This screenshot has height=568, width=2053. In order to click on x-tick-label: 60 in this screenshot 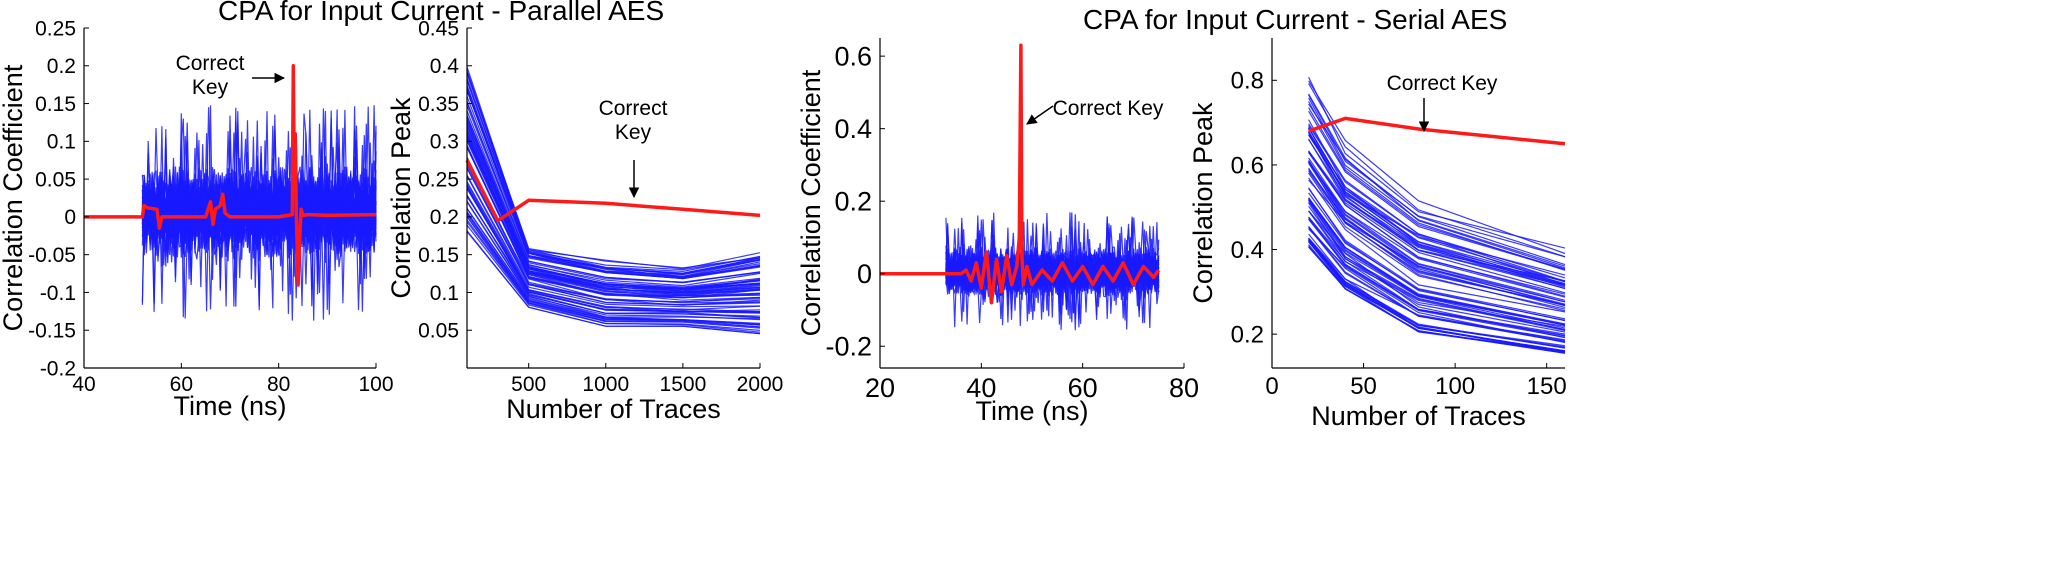, I will do `click(181, 384)`.